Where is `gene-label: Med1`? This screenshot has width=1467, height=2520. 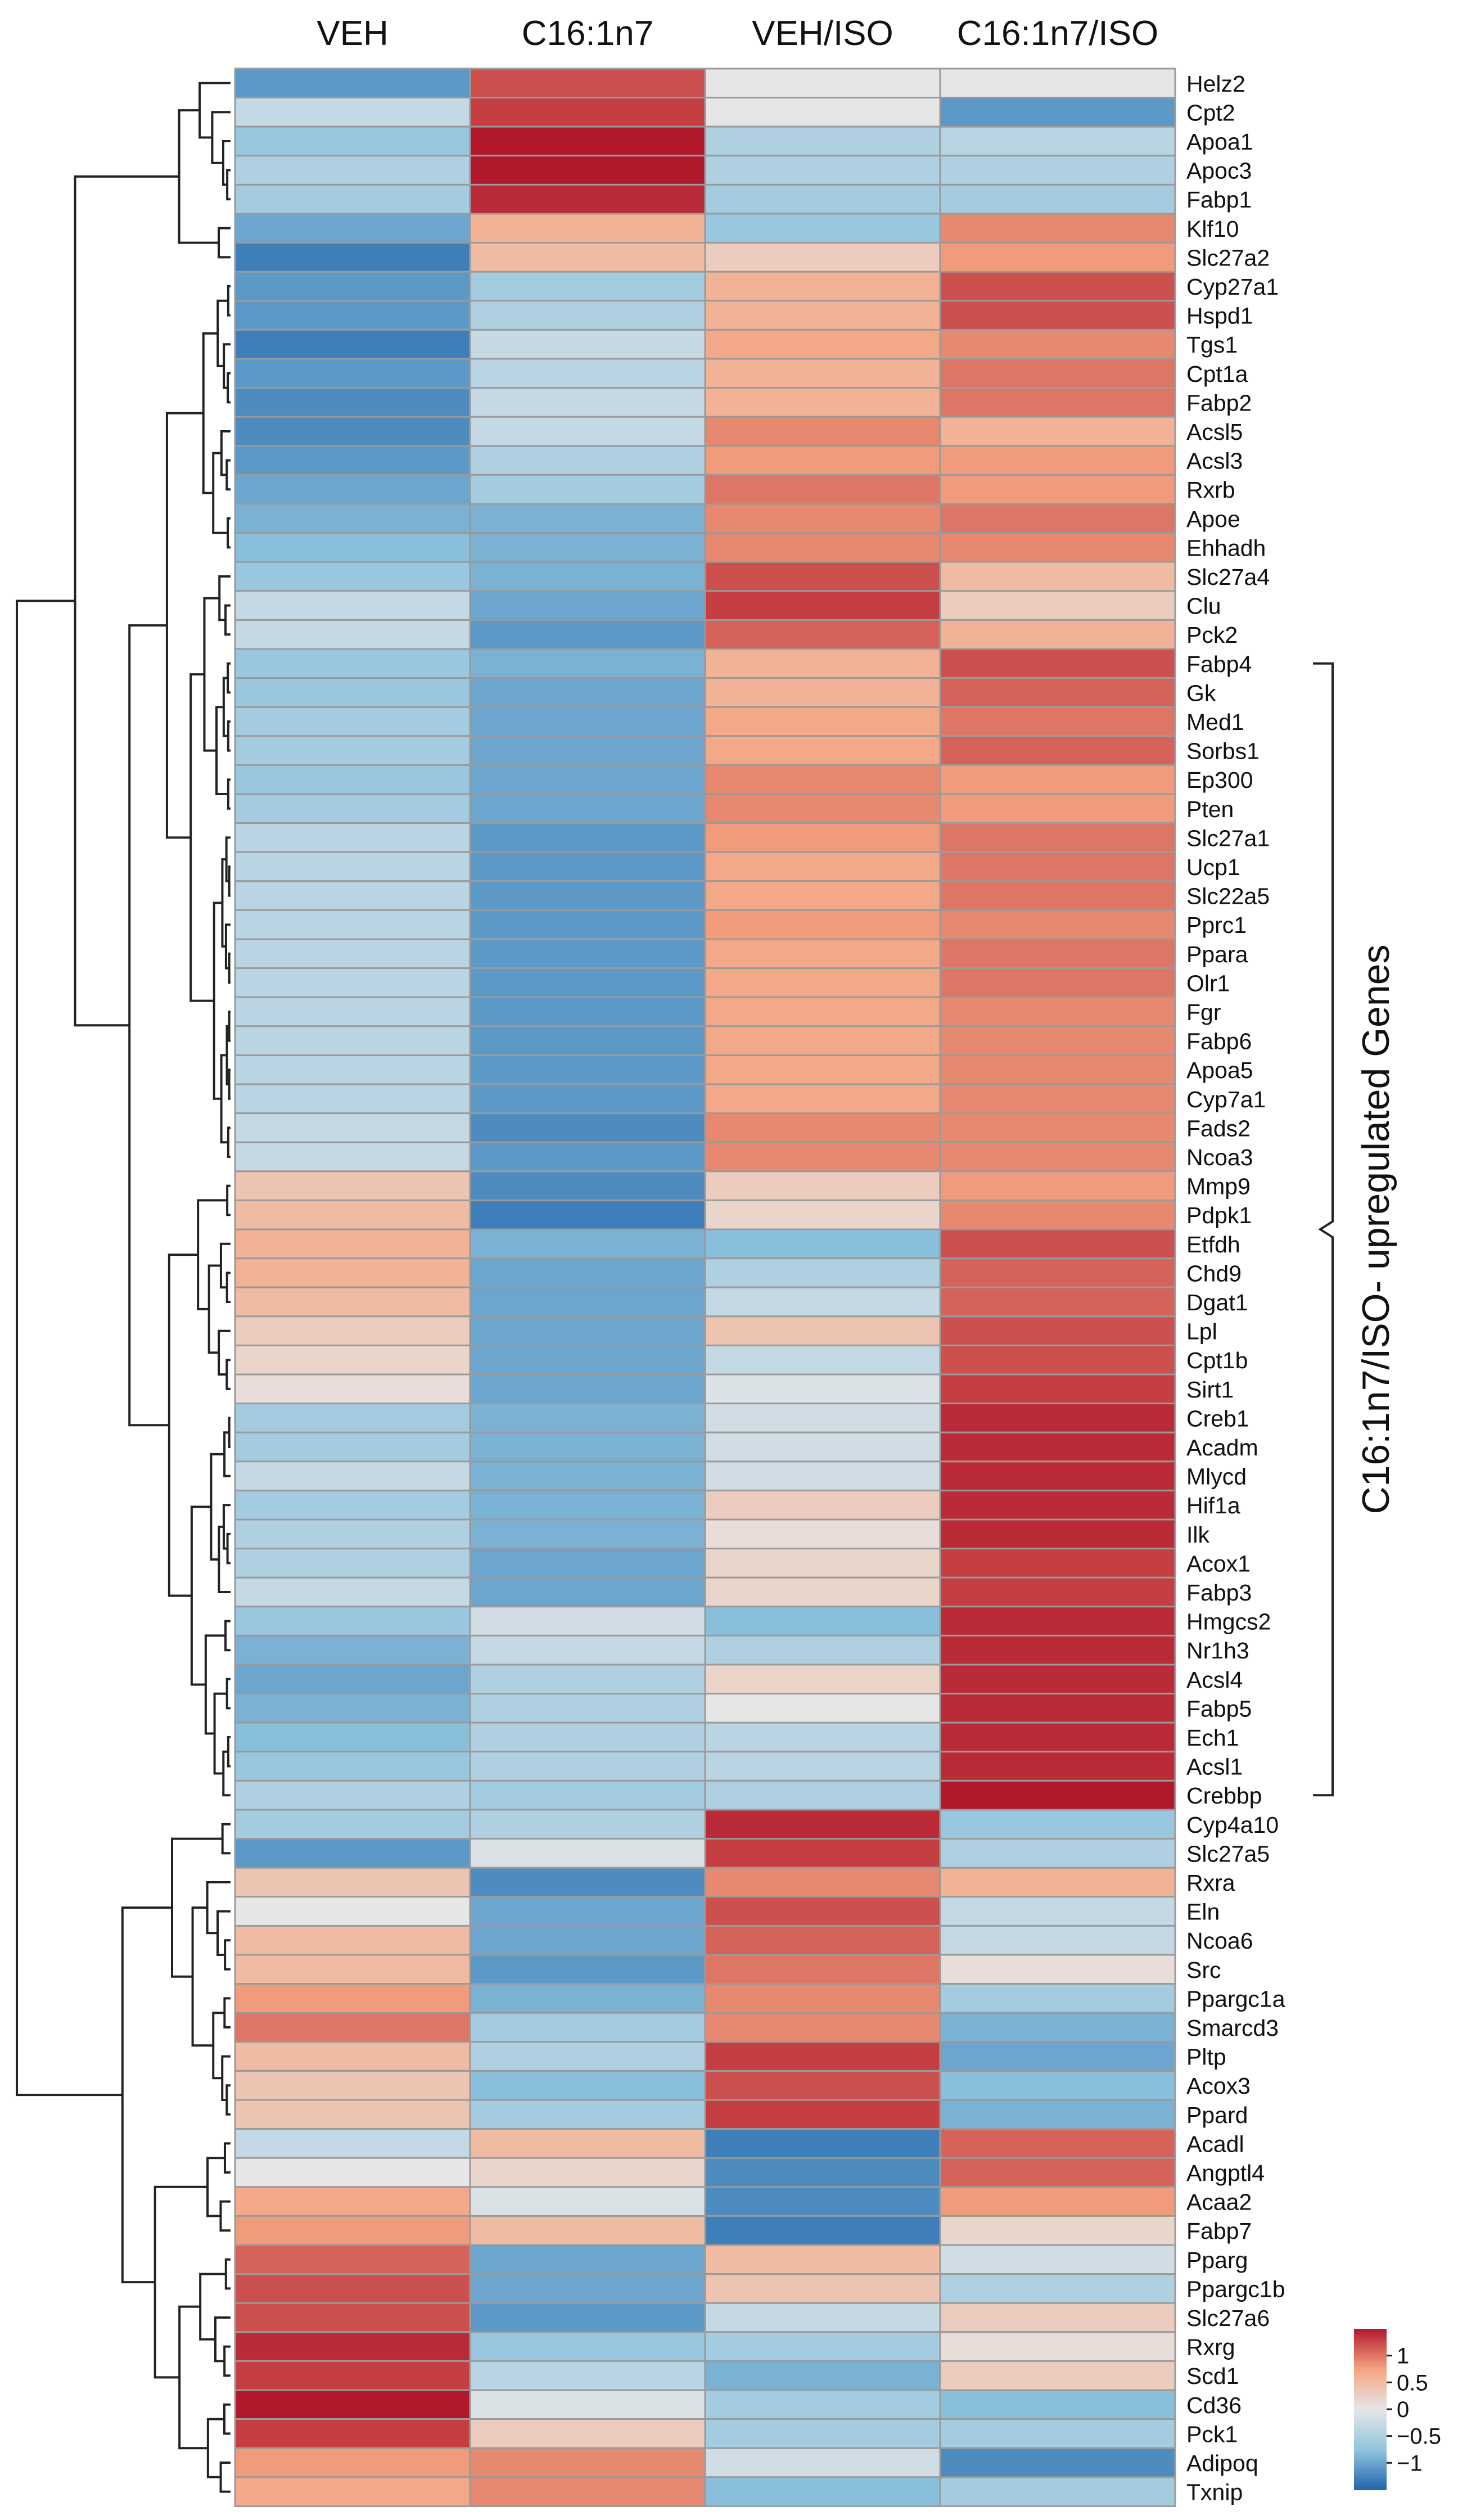 gene-label: Med1 is located at coordinates (1215, 722).